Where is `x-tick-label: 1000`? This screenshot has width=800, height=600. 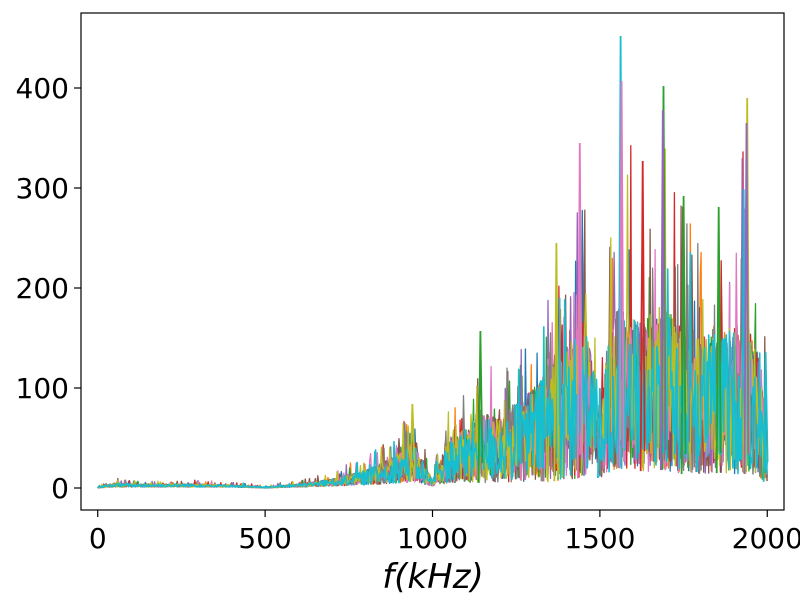 x-tick-label: 1000 is located at coordinates (432, 538).